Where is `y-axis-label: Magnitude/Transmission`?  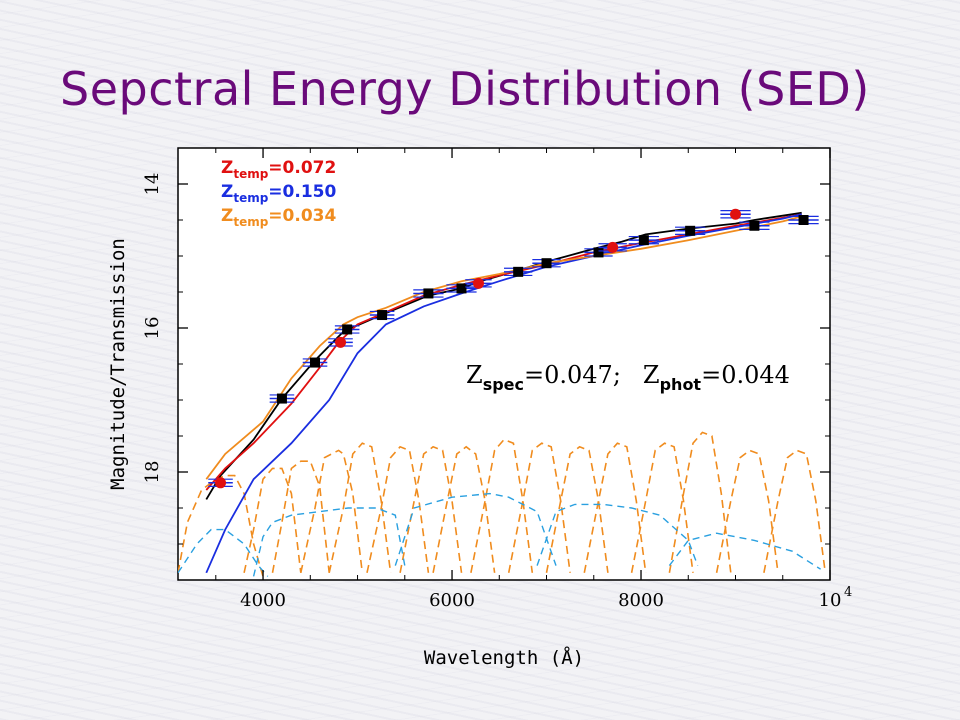
y-axis-label: Magnitude/Transmission is located at coordinates (118, 364).